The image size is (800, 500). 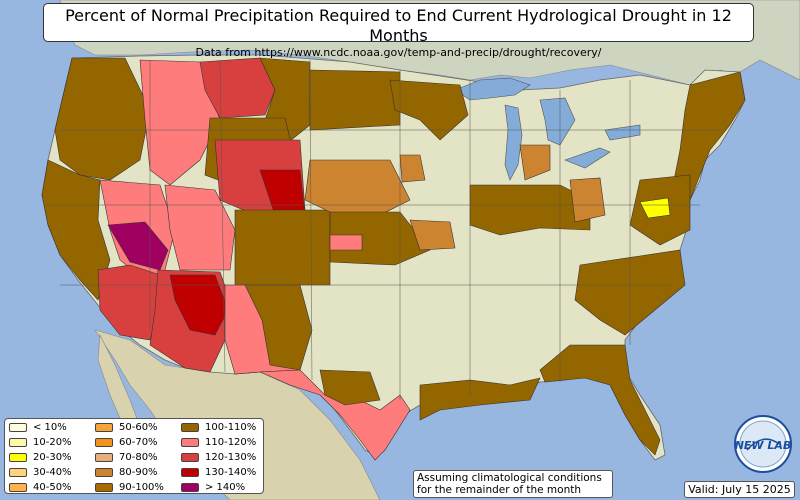 I want to click on legend-label: 10-20%, so click(x=52, y=442).